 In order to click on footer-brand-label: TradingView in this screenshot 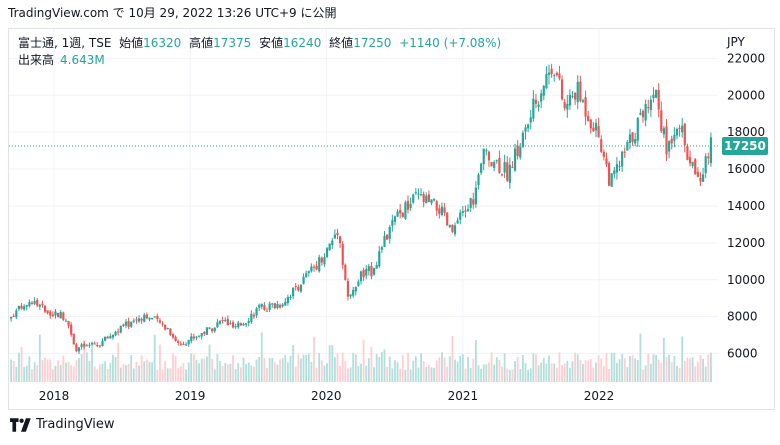, I will do `click(75, 424)`.